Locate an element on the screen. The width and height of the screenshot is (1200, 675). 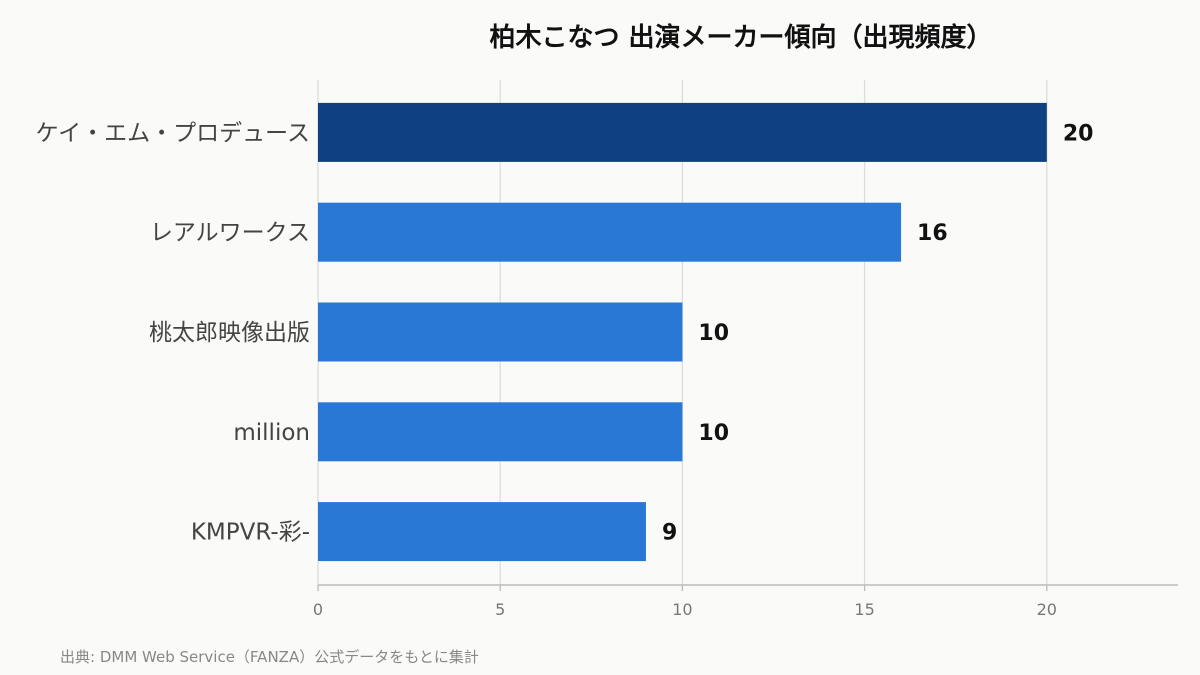
category-label: 桃太郎映像出版 is located at coordinates (229, 333).